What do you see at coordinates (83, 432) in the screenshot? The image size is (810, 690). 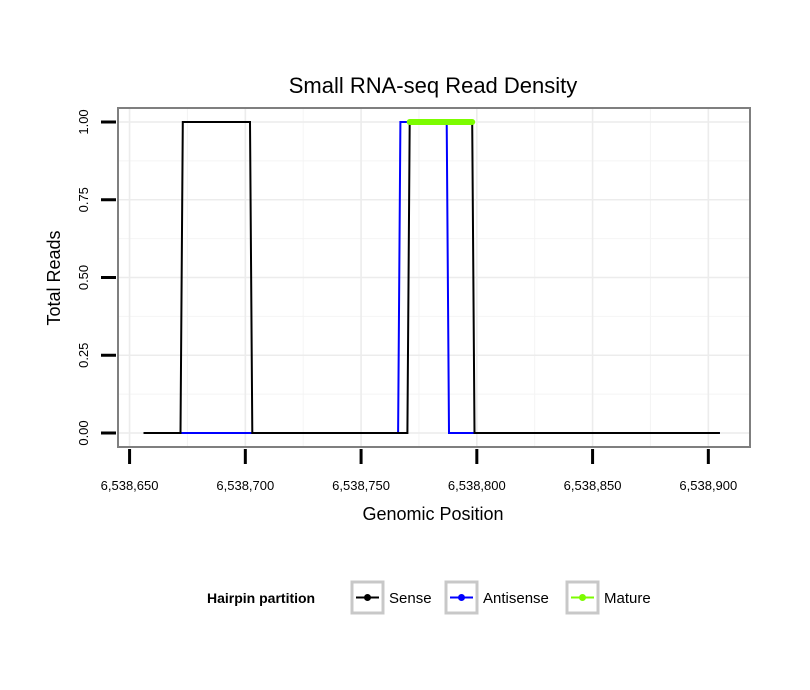 I see `y-tick-label: 0.00` at bounding box center [83, 432].